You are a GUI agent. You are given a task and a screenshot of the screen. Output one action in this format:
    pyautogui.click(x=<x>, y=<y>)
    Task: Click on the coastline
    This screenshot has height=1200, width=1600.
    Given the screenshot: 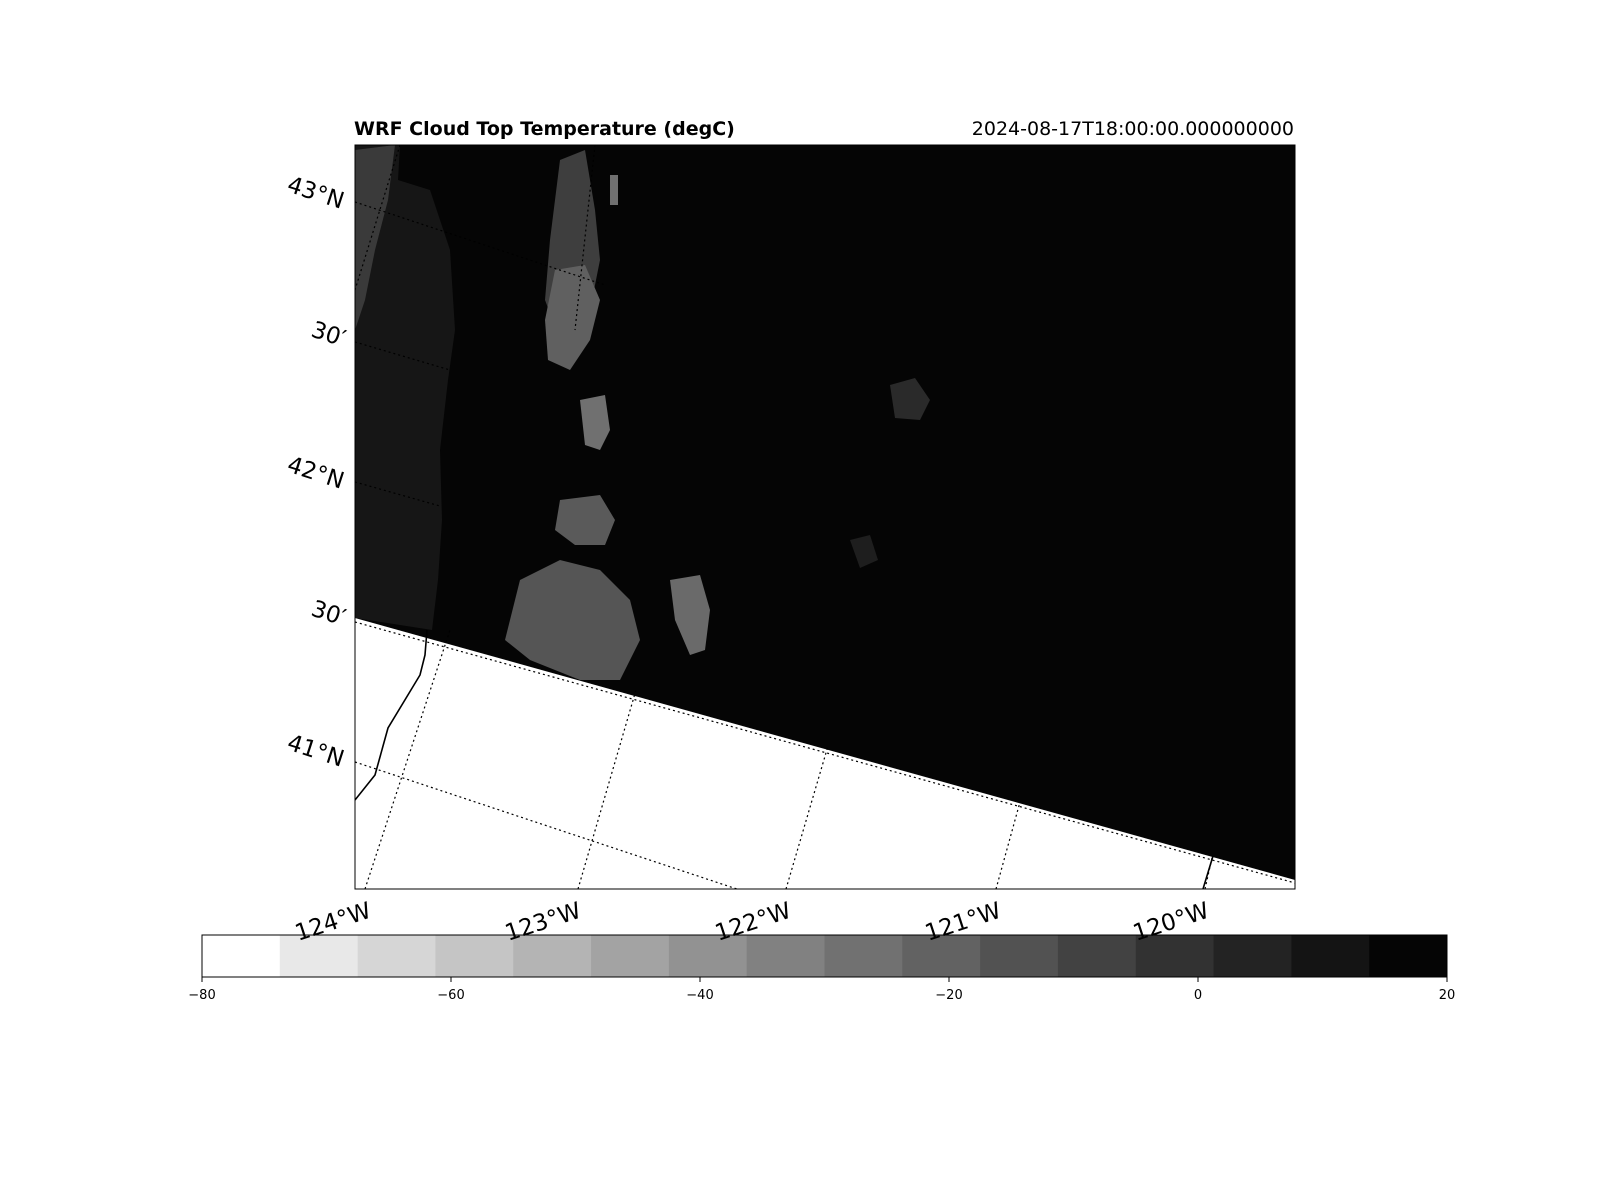 What is the action you would take?
    pyautogui.click(x=391, y=715)
    